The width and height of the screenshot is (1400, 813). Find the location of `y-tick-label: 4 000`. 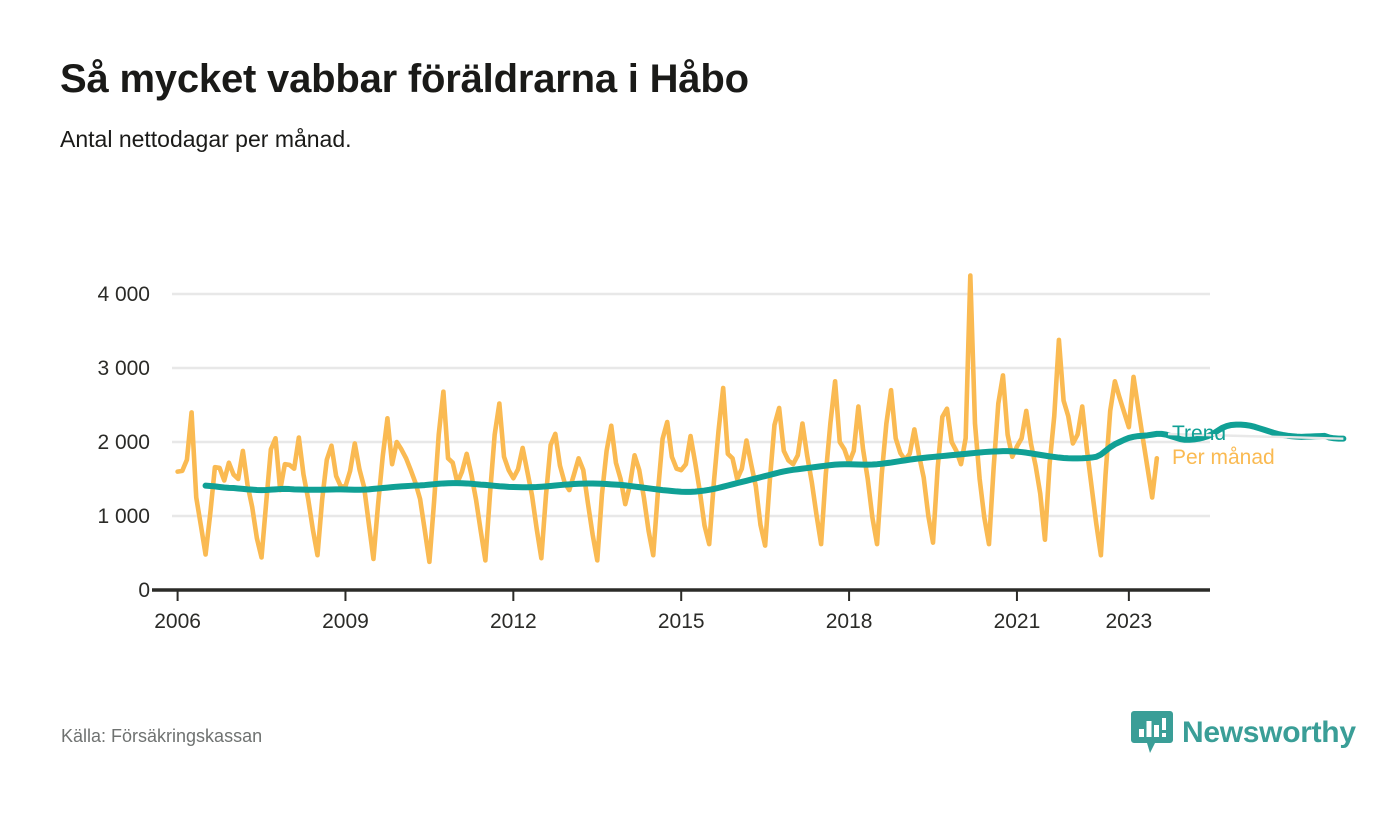

y-tick-label: 4 000 is located at coordinates (123, 294).